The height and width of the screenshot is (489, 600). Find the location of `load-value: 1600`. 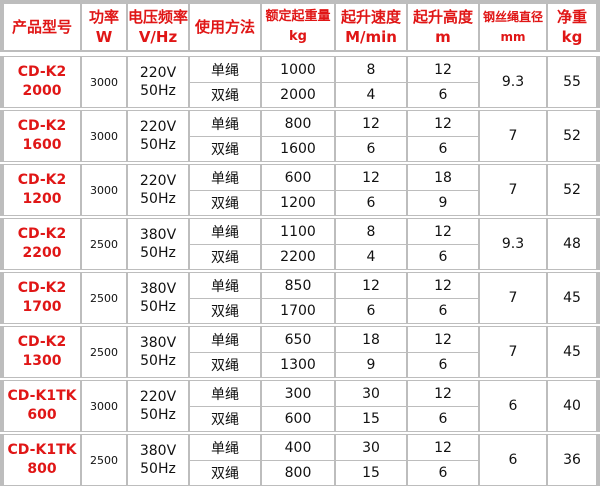

load-value: 1600 is located at coordinates (298, 149).